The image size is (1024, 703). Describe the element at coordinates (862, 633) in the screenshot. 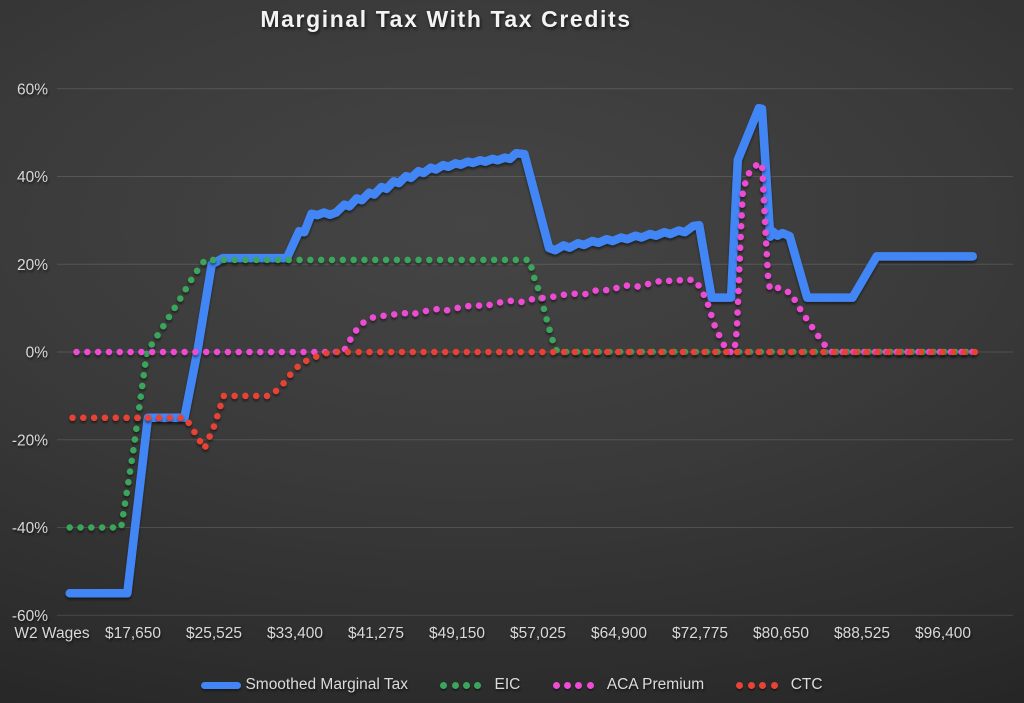

I see `x-axis-tick-label: $88,525` at that location.